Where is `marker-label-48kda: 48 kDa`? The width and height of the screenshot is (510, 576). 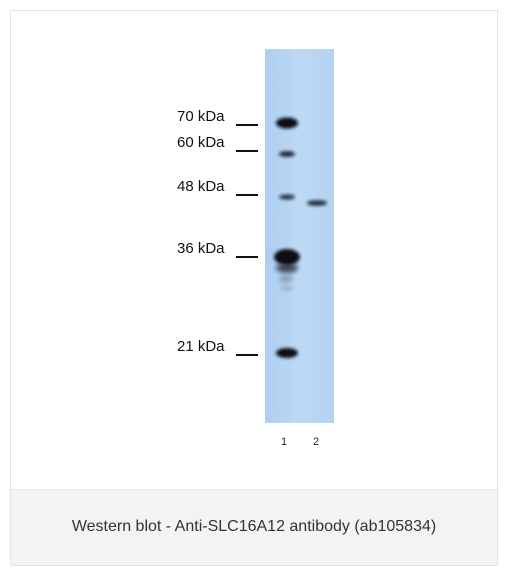
marker-label-48kda: 48 kDa is located at coordinates (201, 186).